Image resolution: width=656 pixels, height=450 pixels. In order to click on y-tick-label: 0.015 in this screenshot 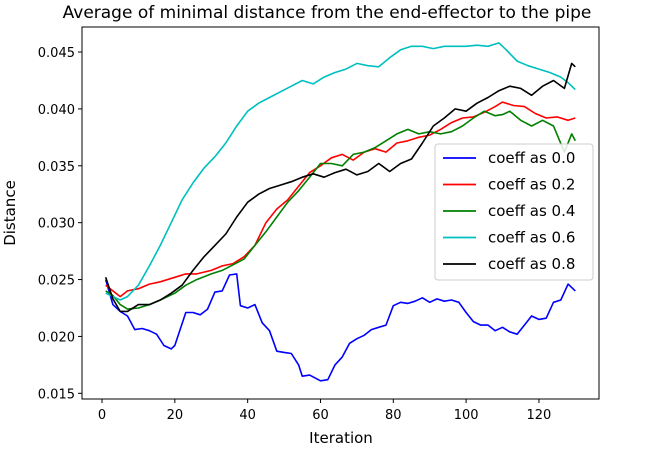, I will do `click(56, 394)`.